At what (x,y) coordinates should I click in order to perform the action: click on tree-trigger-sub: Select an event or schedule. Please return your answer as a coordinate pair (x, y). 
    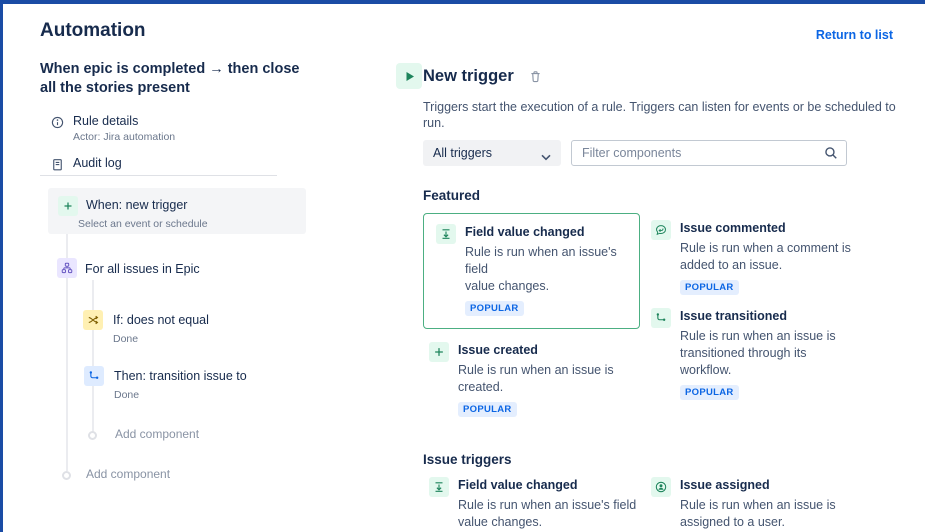
    Looking at the image, I should click on (143, 224).